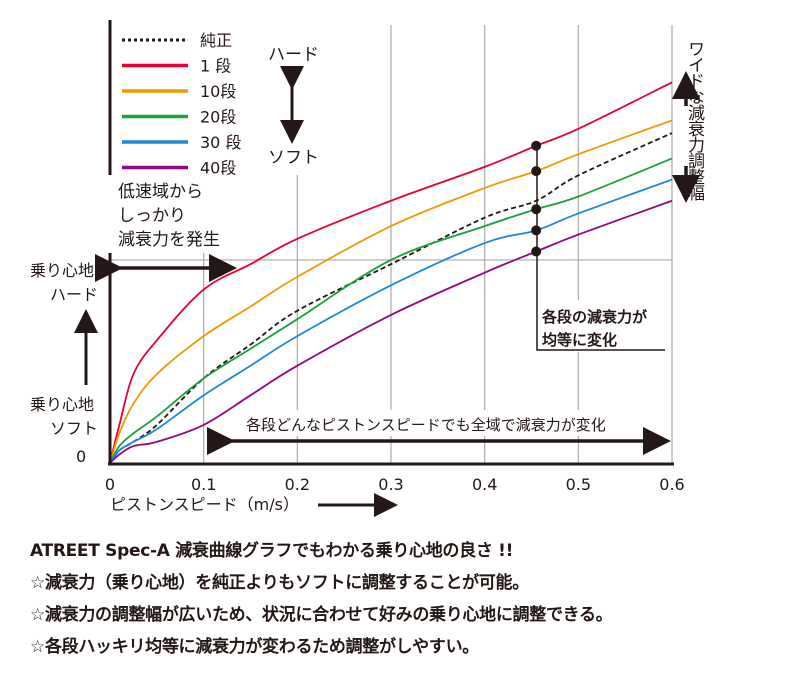 This screenshot has height=683, width=804. Describe the element at coordinates (110, 484) in the screenshot. I see `x-tick-label: 0` at that location.